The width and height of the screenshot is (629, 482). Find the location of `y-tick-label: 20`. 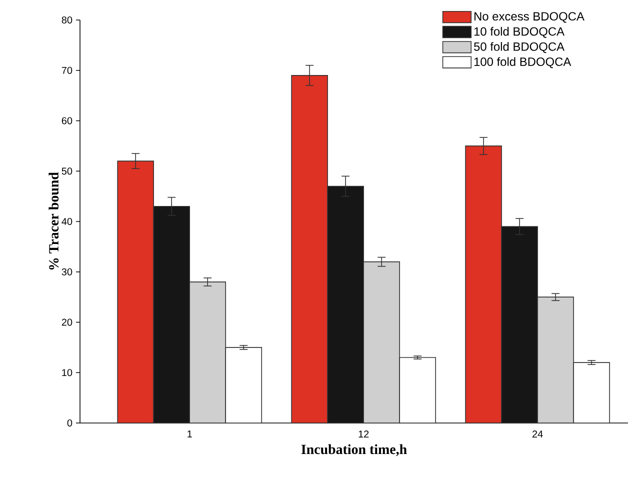

y-tick-label: 20 is located at coordinates (67, 322).